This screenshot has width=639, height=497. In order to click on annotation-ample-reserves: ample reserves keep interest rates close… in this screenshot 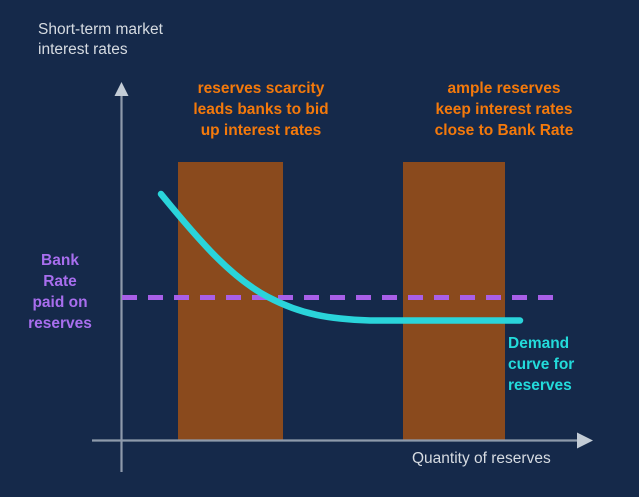, I will do `click(504, 109)`.